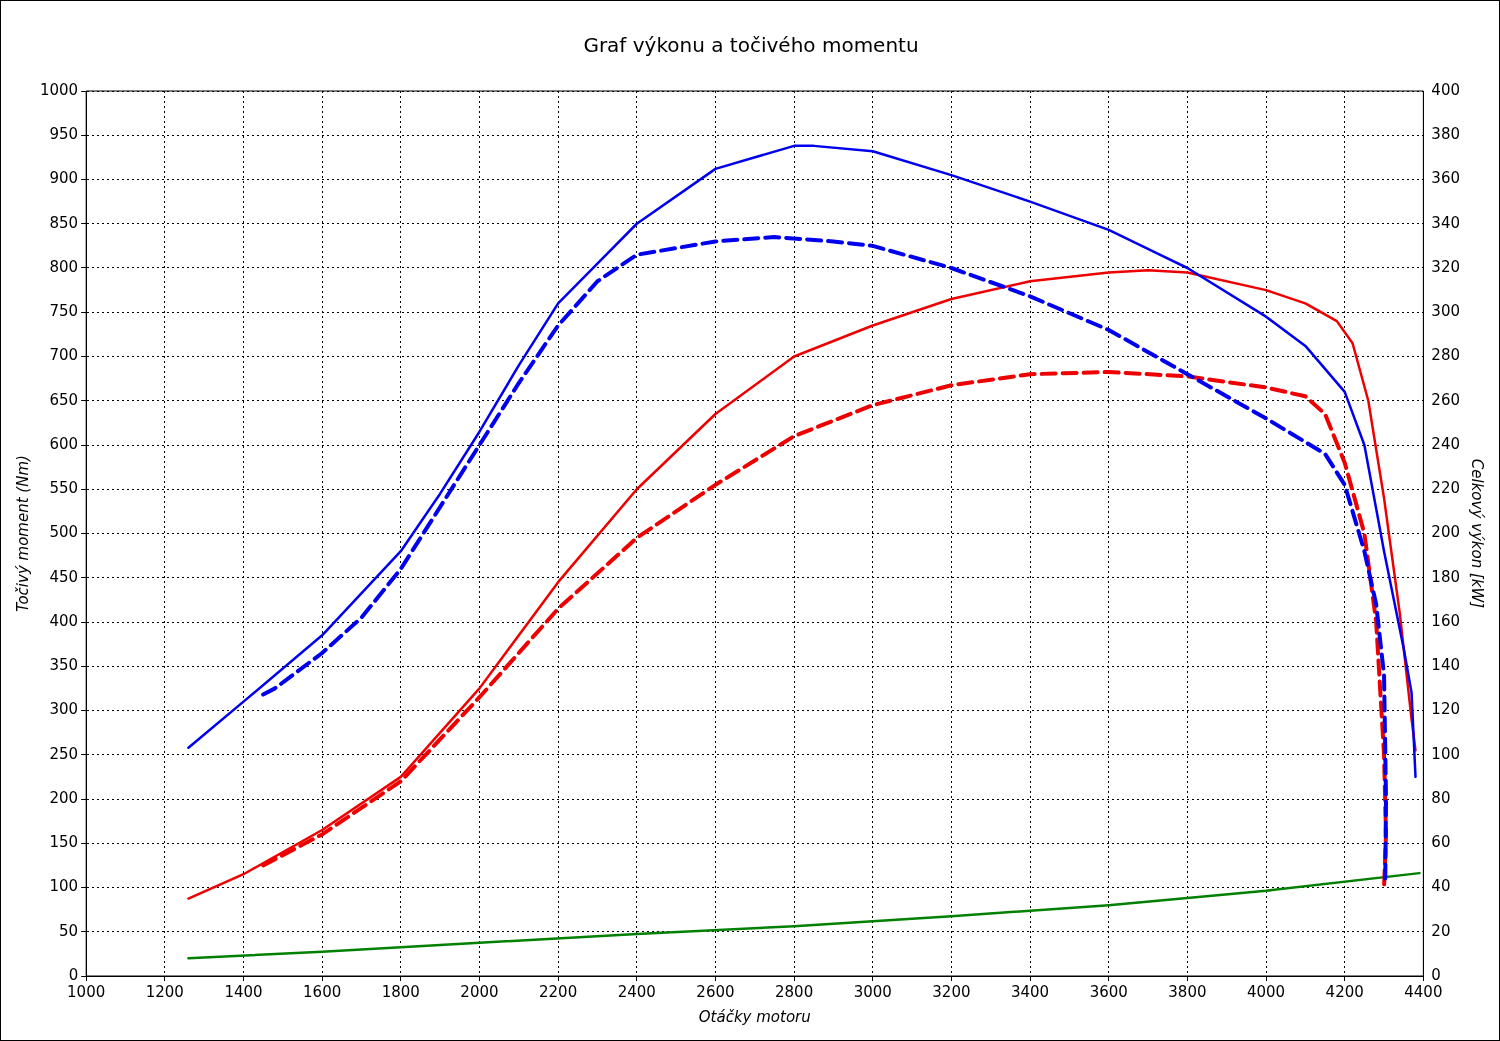 The height and width of the screenshot is (1041, 1500). Describe the element at coordinates (1446, 443) in the screenshot. I see `y2-tick-label: 240` at that location.